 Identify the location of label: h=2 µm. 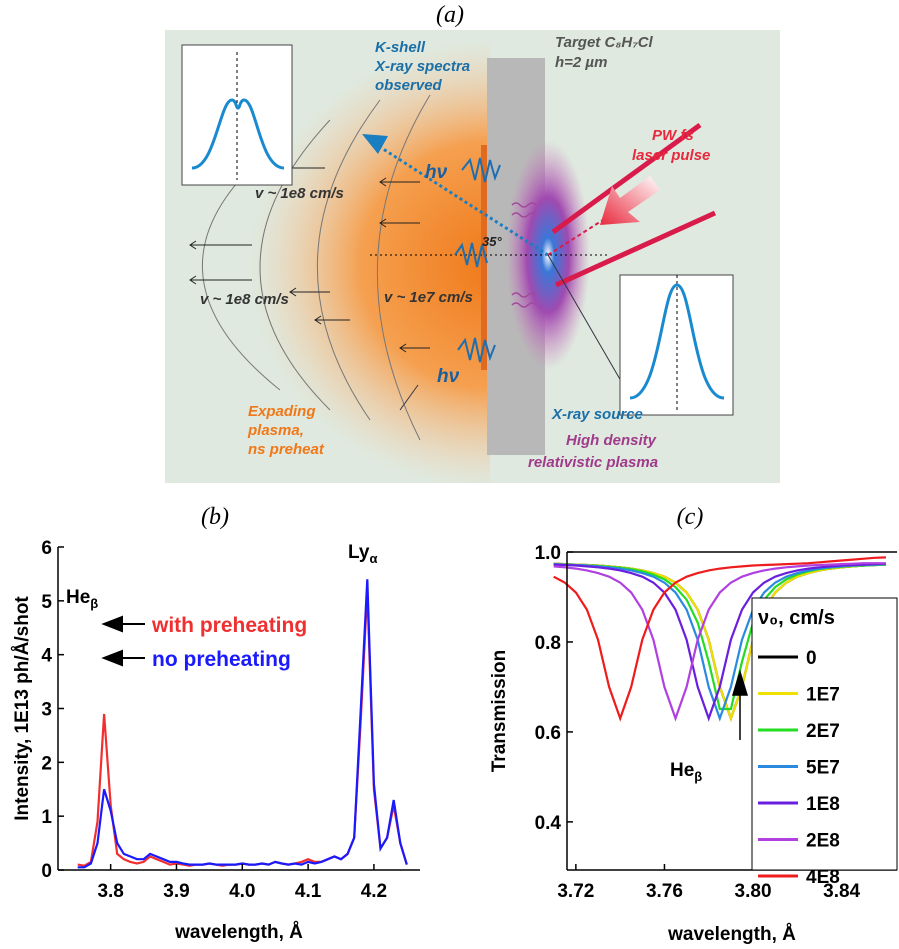
(581, 62).